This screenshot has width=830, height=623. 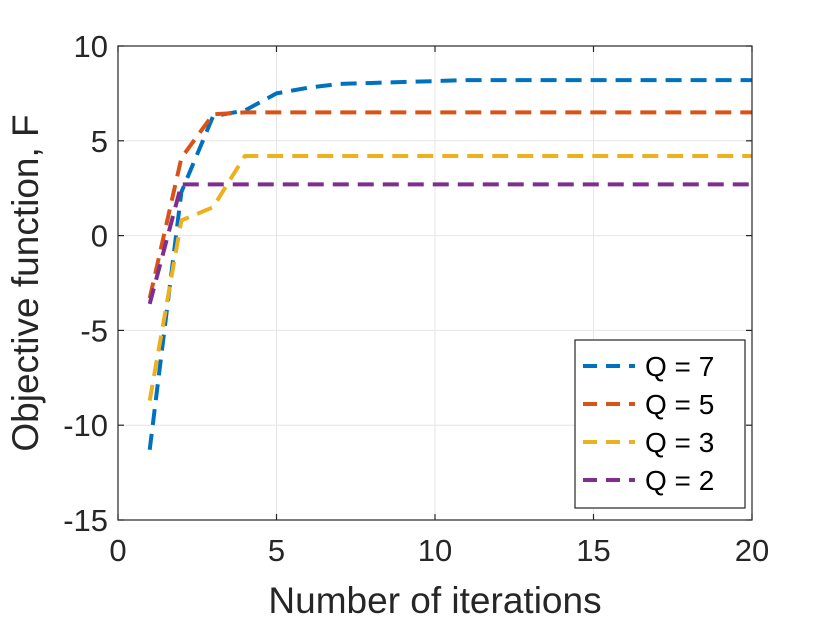 I want to click on y-tick-label: -10, so click(x=85, y=425).